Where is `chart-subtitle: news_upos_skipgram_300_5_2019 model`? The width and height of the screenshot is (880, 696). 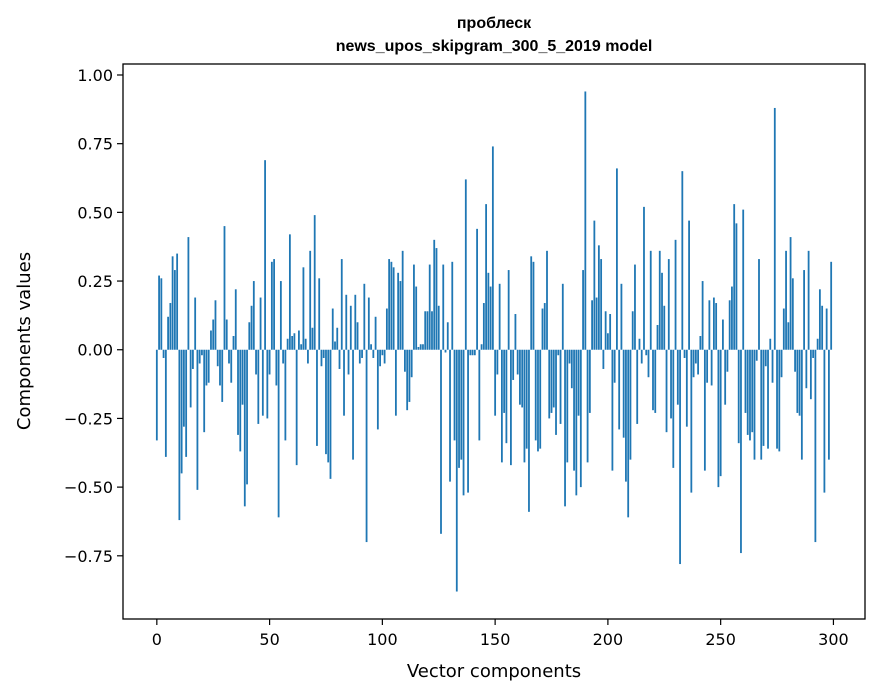
chart-subtitle: news_upos_skipgram_300_5_2019 model is located at coordinates (494, 46).